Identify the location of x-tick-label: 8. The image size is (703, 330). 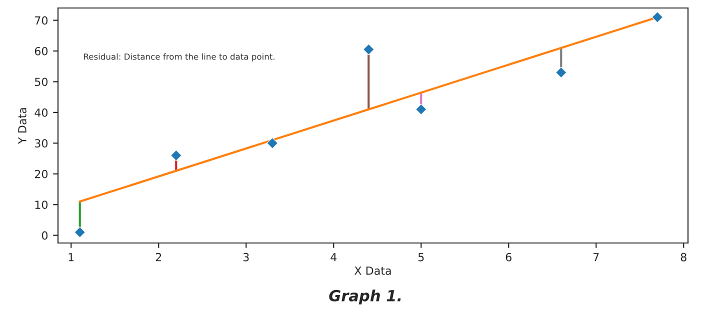
(683, 257).